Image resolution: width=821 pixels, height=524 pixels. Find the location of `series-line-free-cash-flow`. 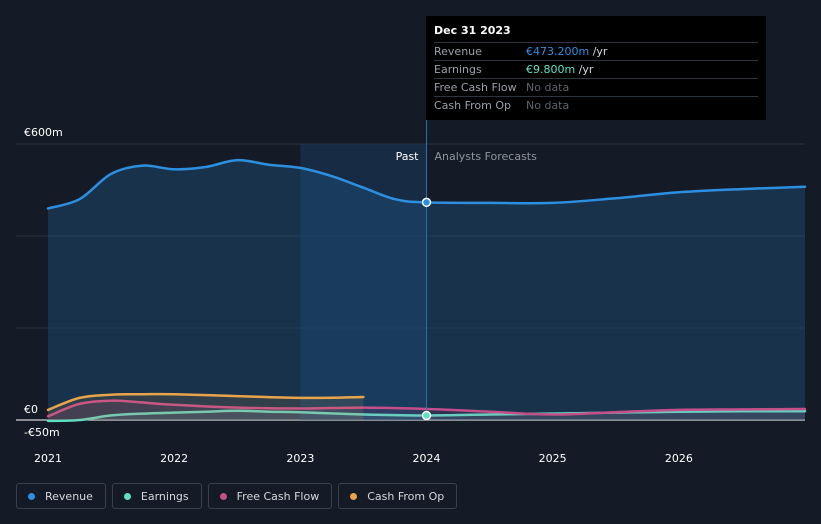

series-line-free-cash-flow is located at coordinates (426, 408).